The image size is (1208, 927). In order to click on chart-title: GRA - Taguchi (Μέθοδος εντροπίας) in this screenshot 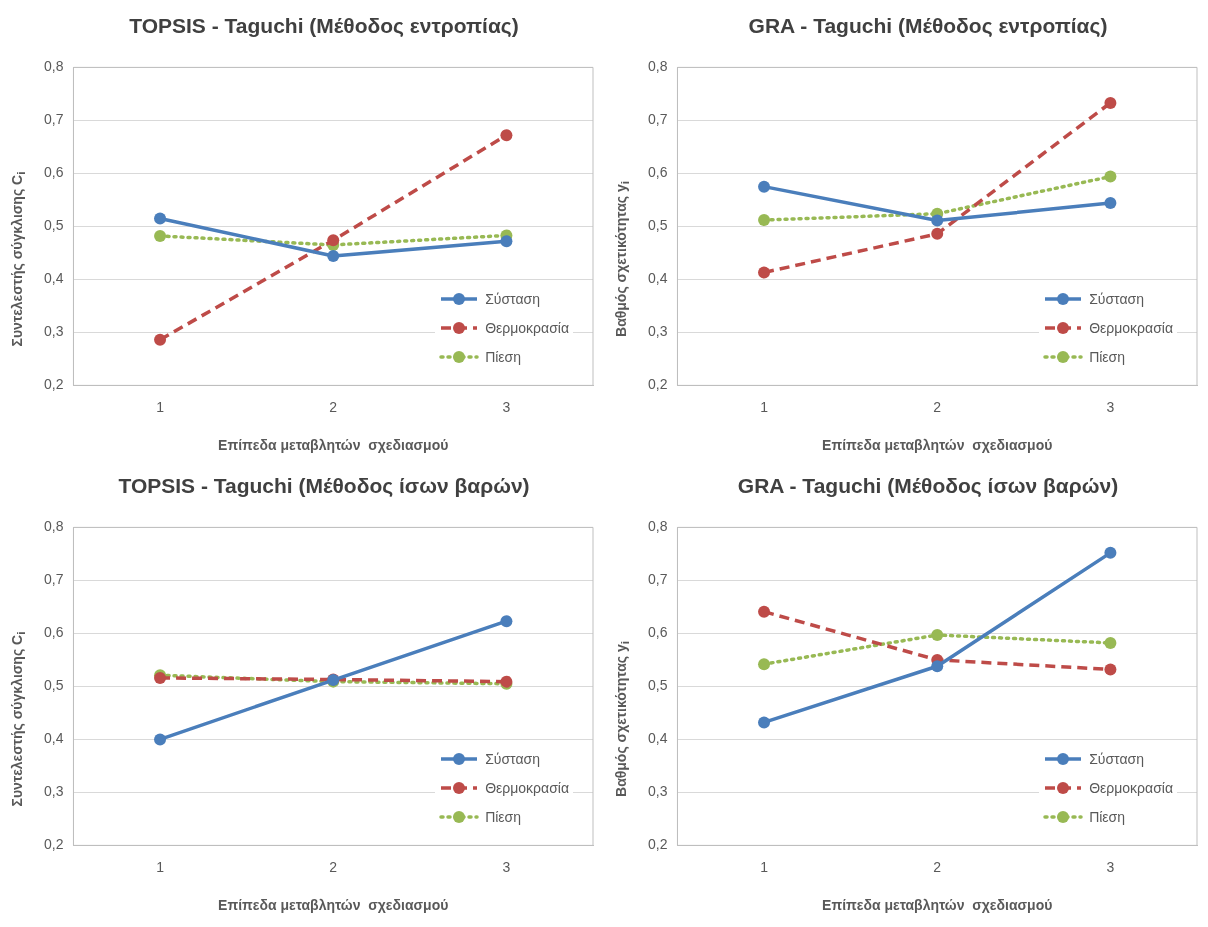, I will do `click(928, 26)`.